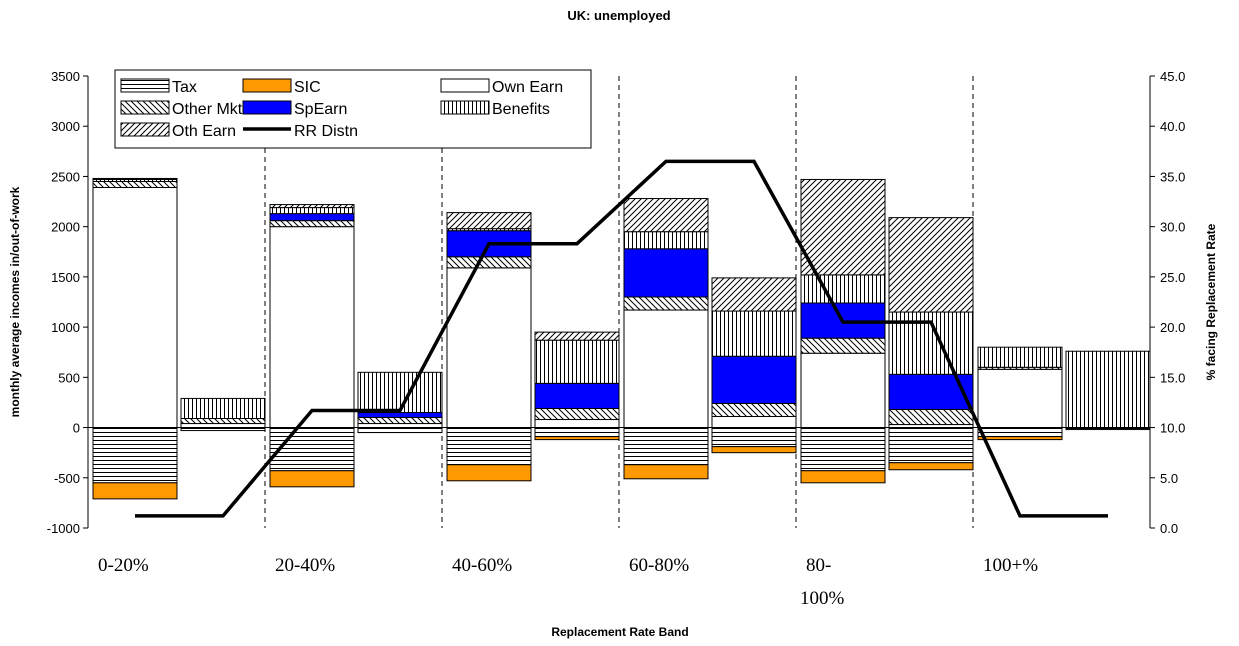  What do you see at coordinates (307, 87) in the screenshot?
I see `legend-label: SIC` at bounding box center [307, 87].